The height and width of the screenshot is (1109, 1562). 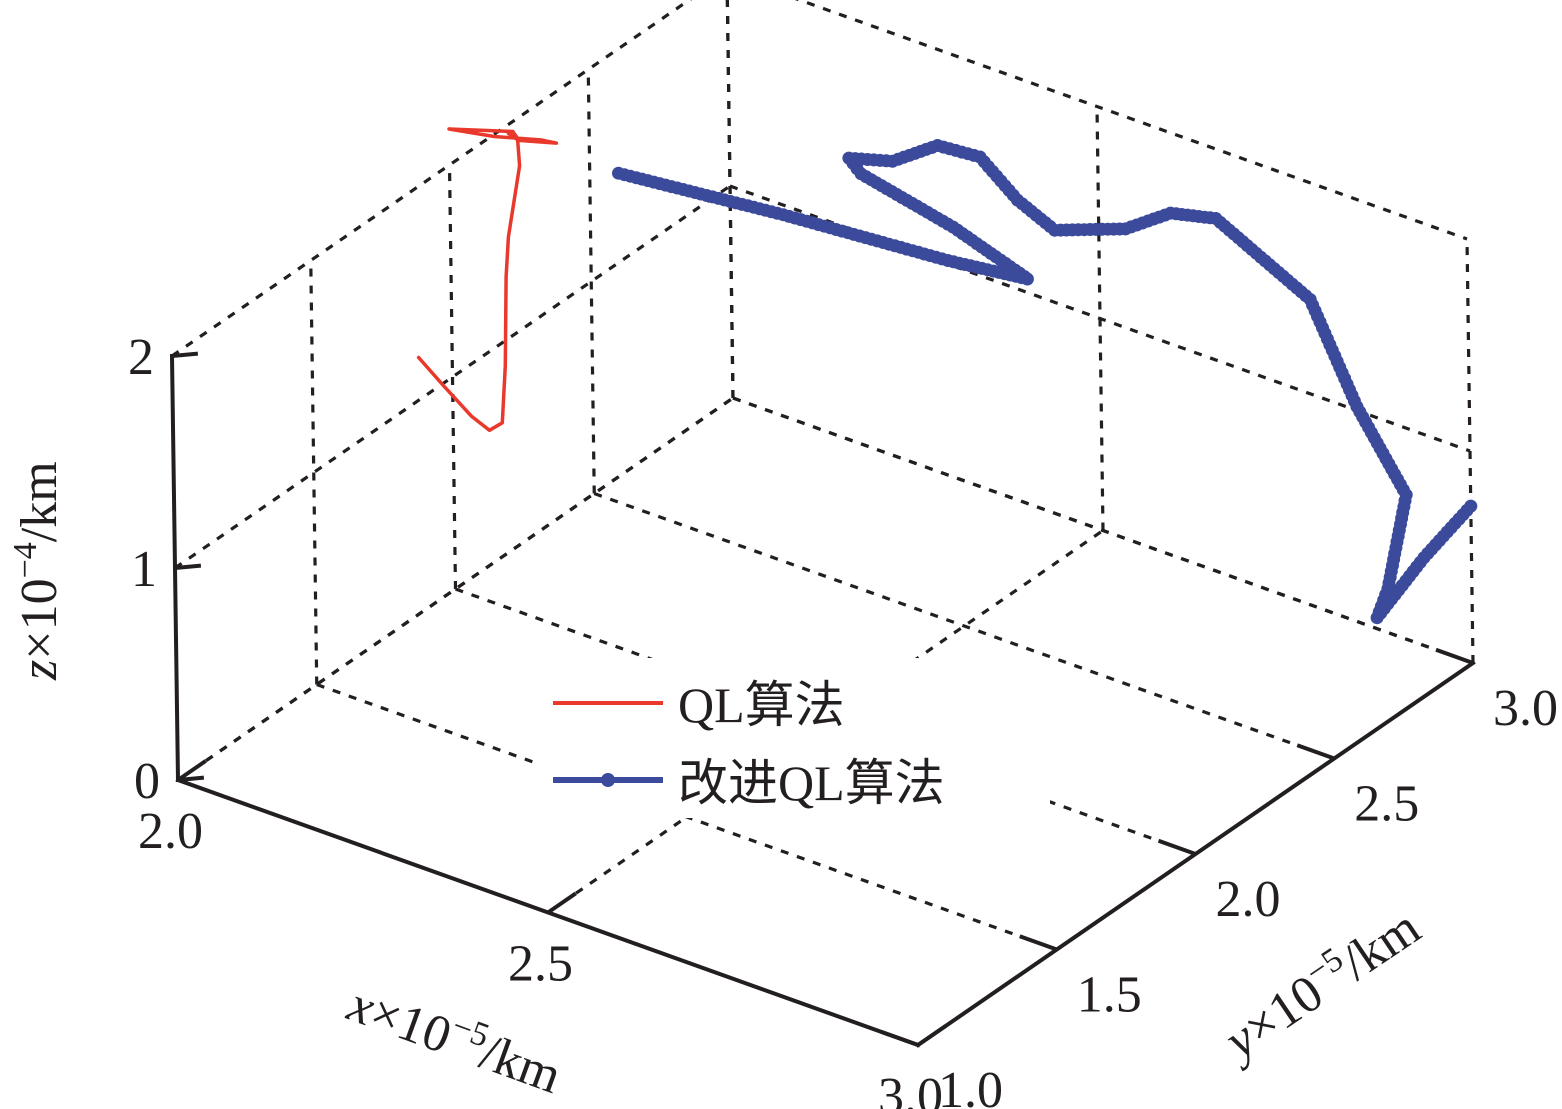 What do you see at coordinates (811, 783) in the screenshot?
I see `legend-label-improved-ql: 改进QL算法` at bounding box center [811, 783].